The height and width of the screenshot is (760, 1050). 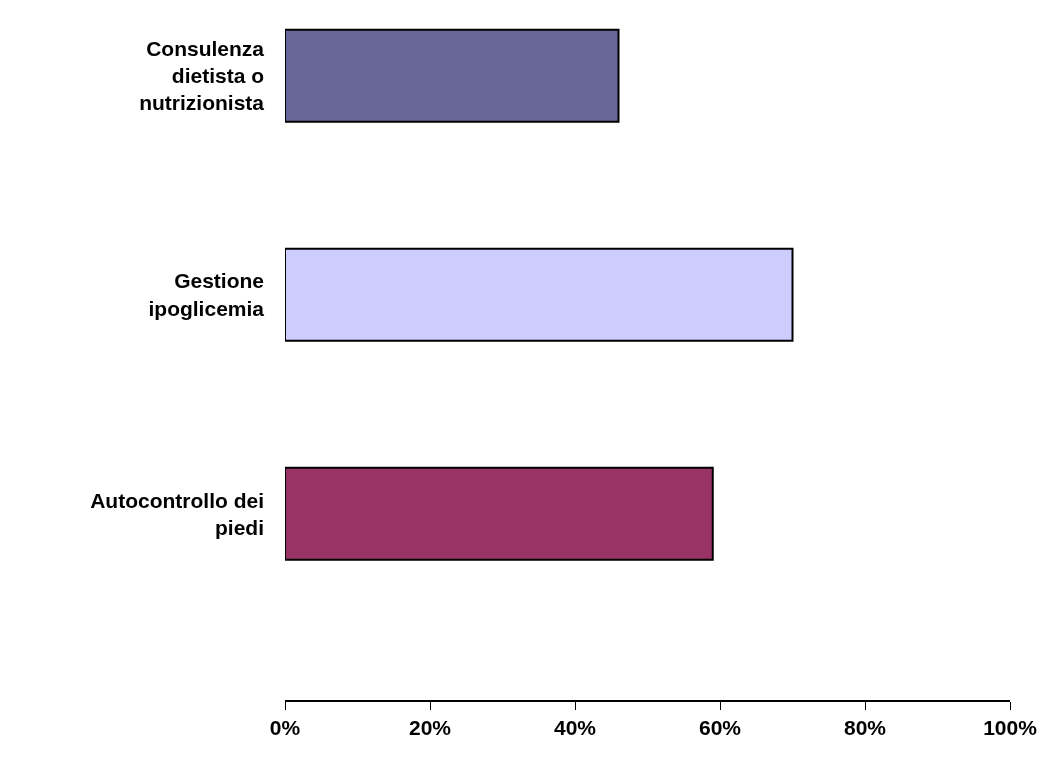 What do you see at coordinates (720, 727) in the screenshot?
I see `x-tick-label: 60%` at bounding box center [720, 727].